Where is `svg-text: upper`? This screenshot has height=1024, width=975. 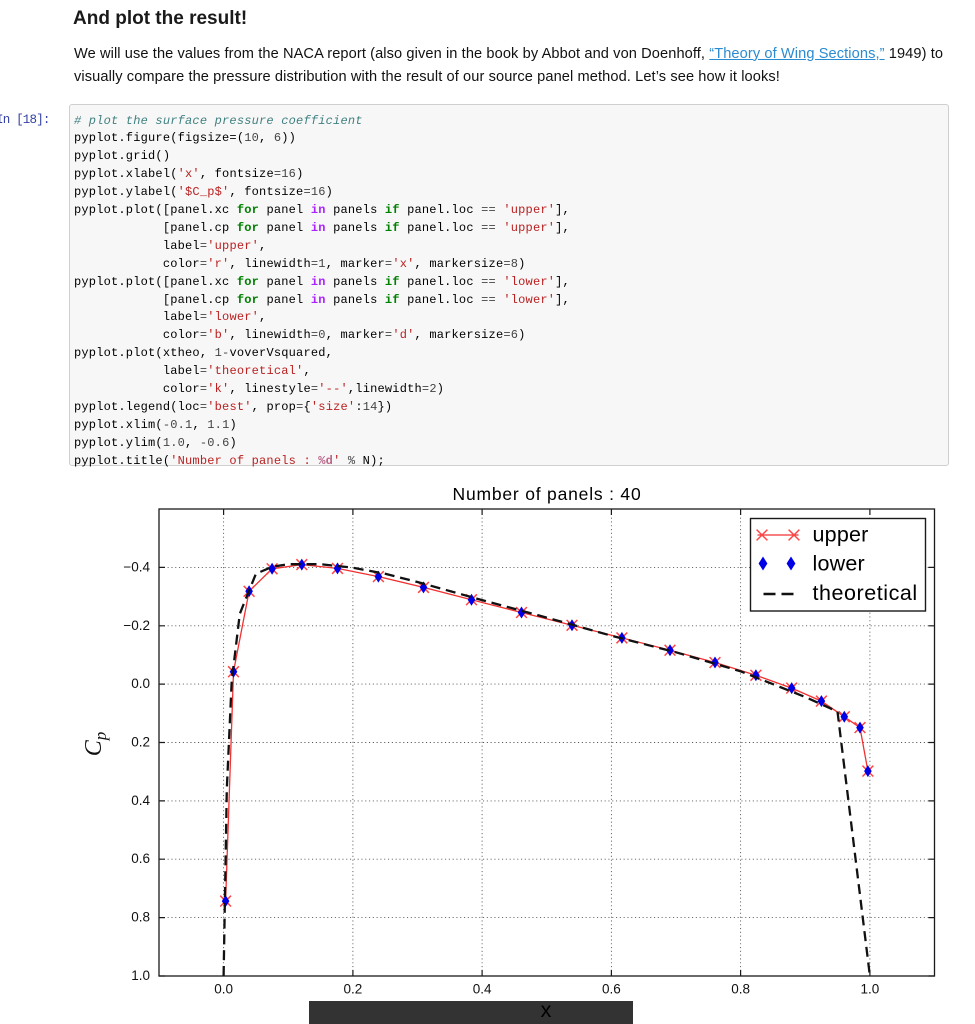 svg-text: upper is located at coordinates (841, 535).